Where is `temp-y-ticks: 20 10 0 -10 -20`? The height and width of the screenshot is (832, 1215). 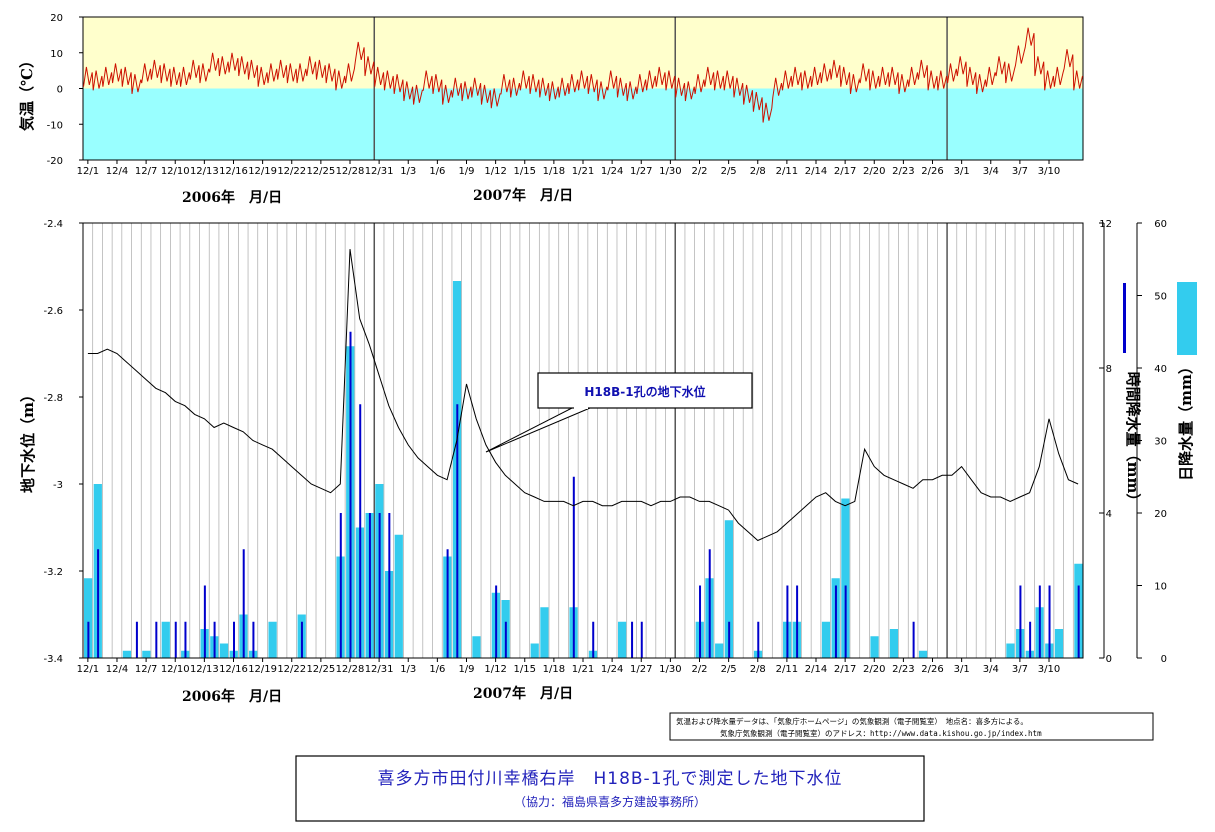 temp-y-ticks: 20 10 0 -10 -20 is located at coordinates (65, 90).